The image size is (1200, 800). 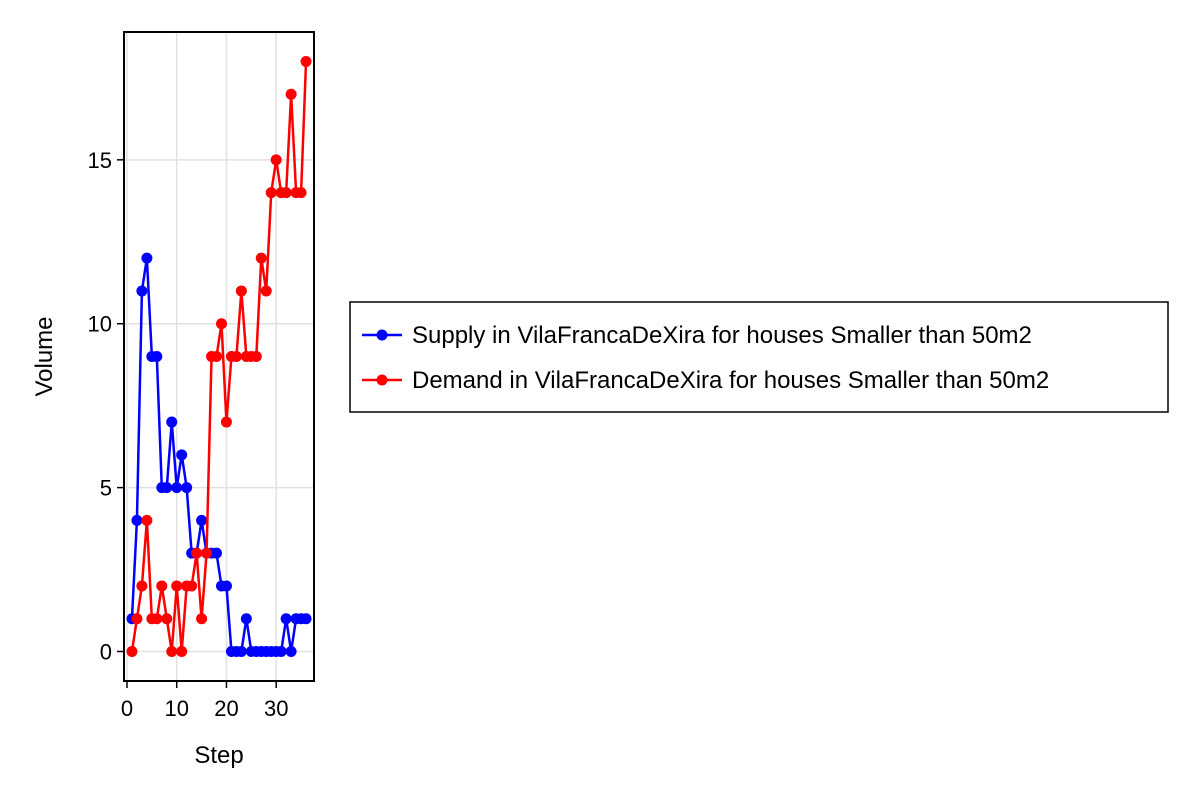 What do you see at coordinates (176, 708) in the screenshot?
I see `x-tick-label: 10` at bounding box center [176, 708].